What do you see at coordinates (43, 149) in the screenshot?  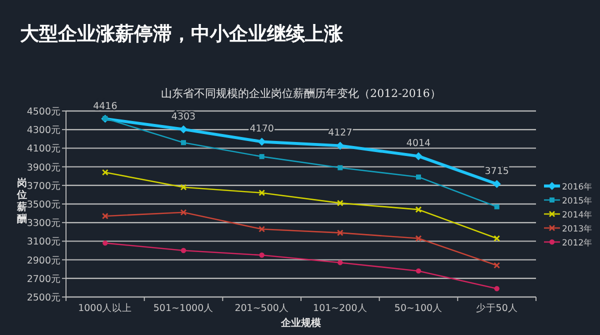 I see `y-tick-label: 4100元` at bounding box center [43, 149].